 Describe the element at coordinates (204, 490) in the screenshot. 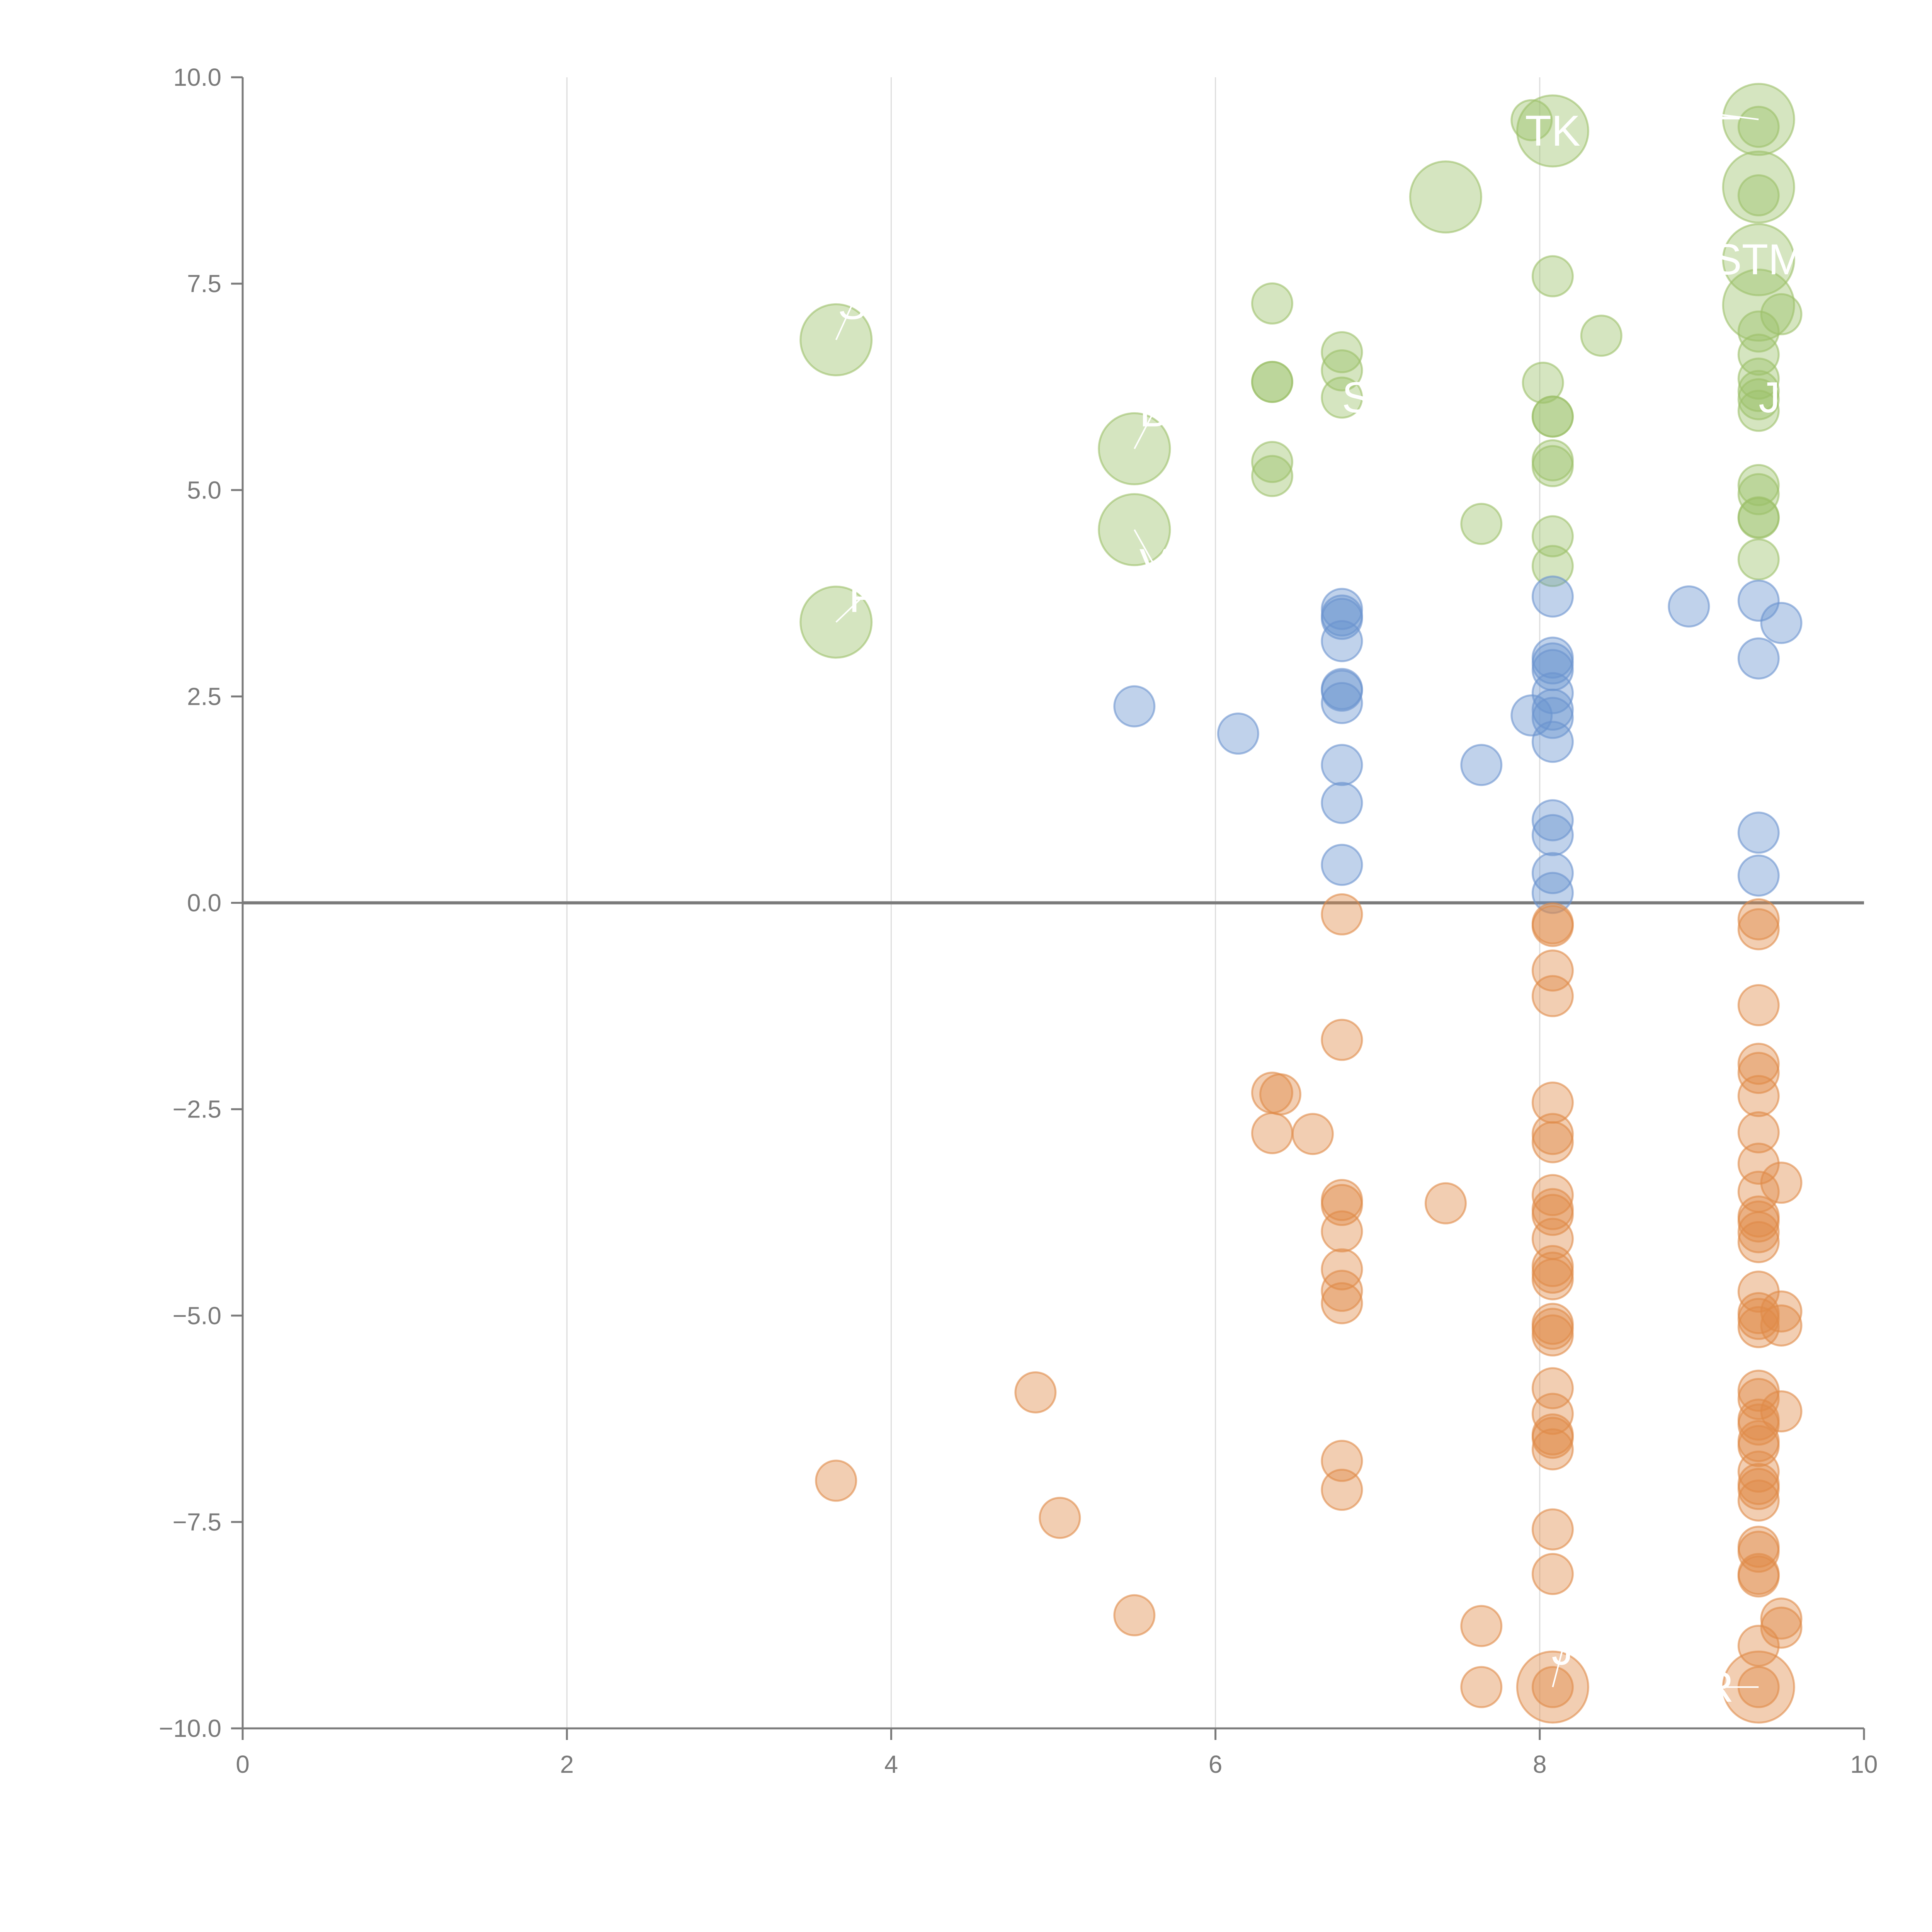

I see `y-tick-label: 5.0` at that location.